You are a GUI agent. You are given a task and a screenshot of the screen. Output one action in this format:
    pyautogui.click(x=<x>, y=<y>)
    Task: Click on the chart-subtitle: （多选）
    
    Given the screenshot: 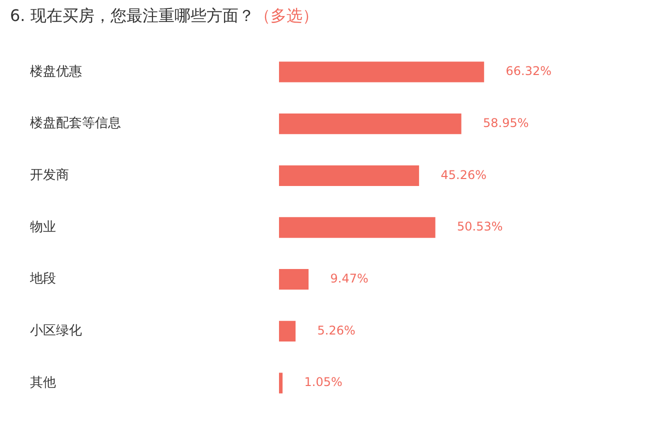 What is the action you would take?
    pyautogui.click(x=286, y=15)
    